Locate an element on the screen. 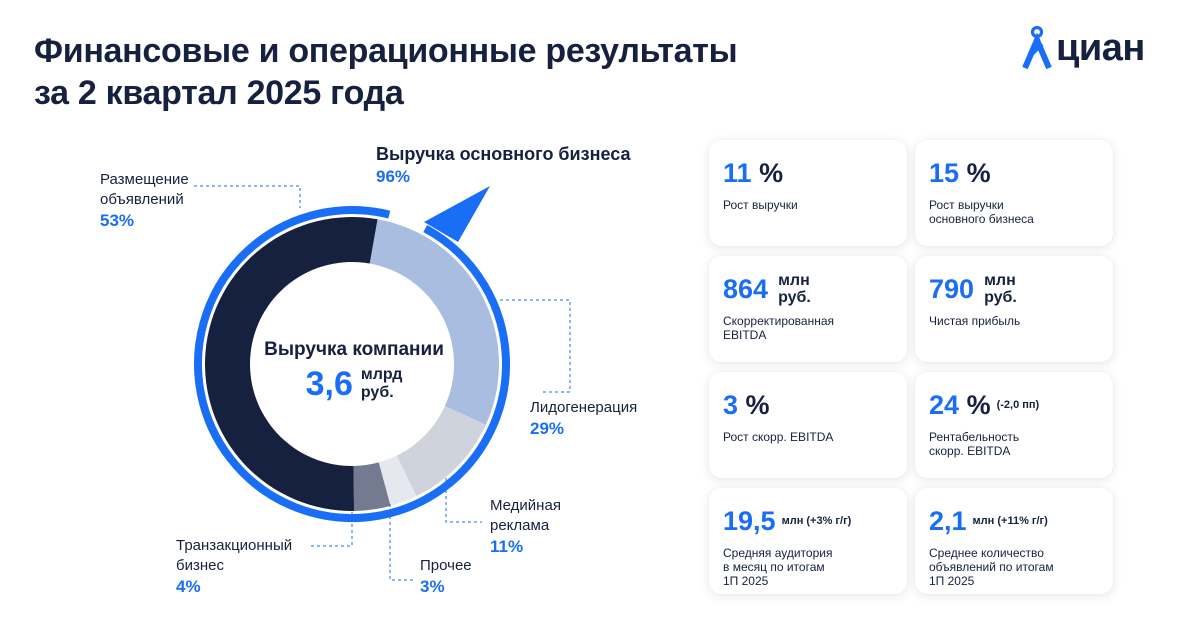 The image size is (1200, 630). segment-value: 11% is located at coordinates (507, 546).